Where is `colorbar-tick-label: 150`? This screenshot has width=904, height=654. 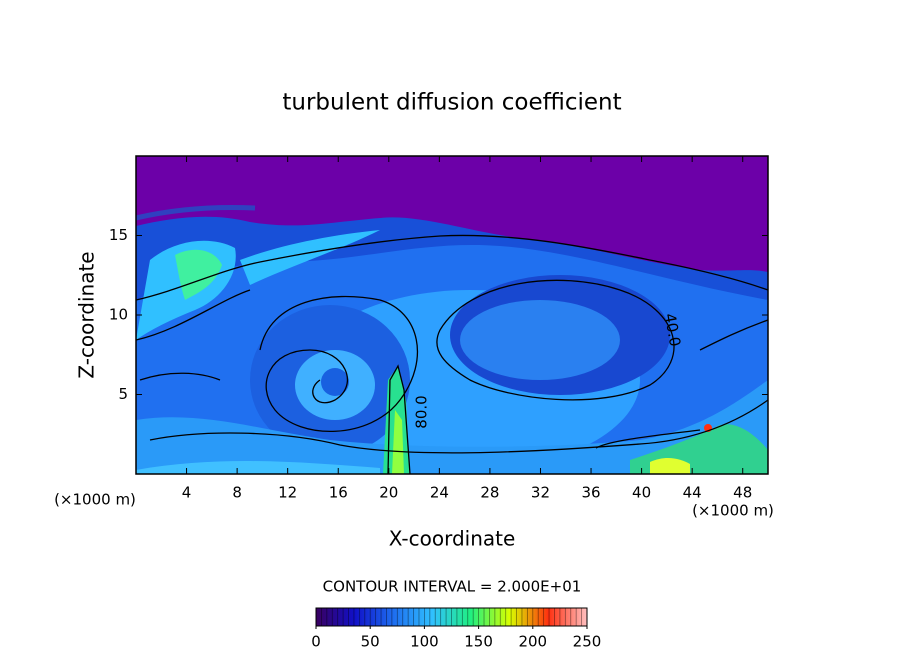
colorbar-tick-label: 150 is located at coordinates (478, 642).